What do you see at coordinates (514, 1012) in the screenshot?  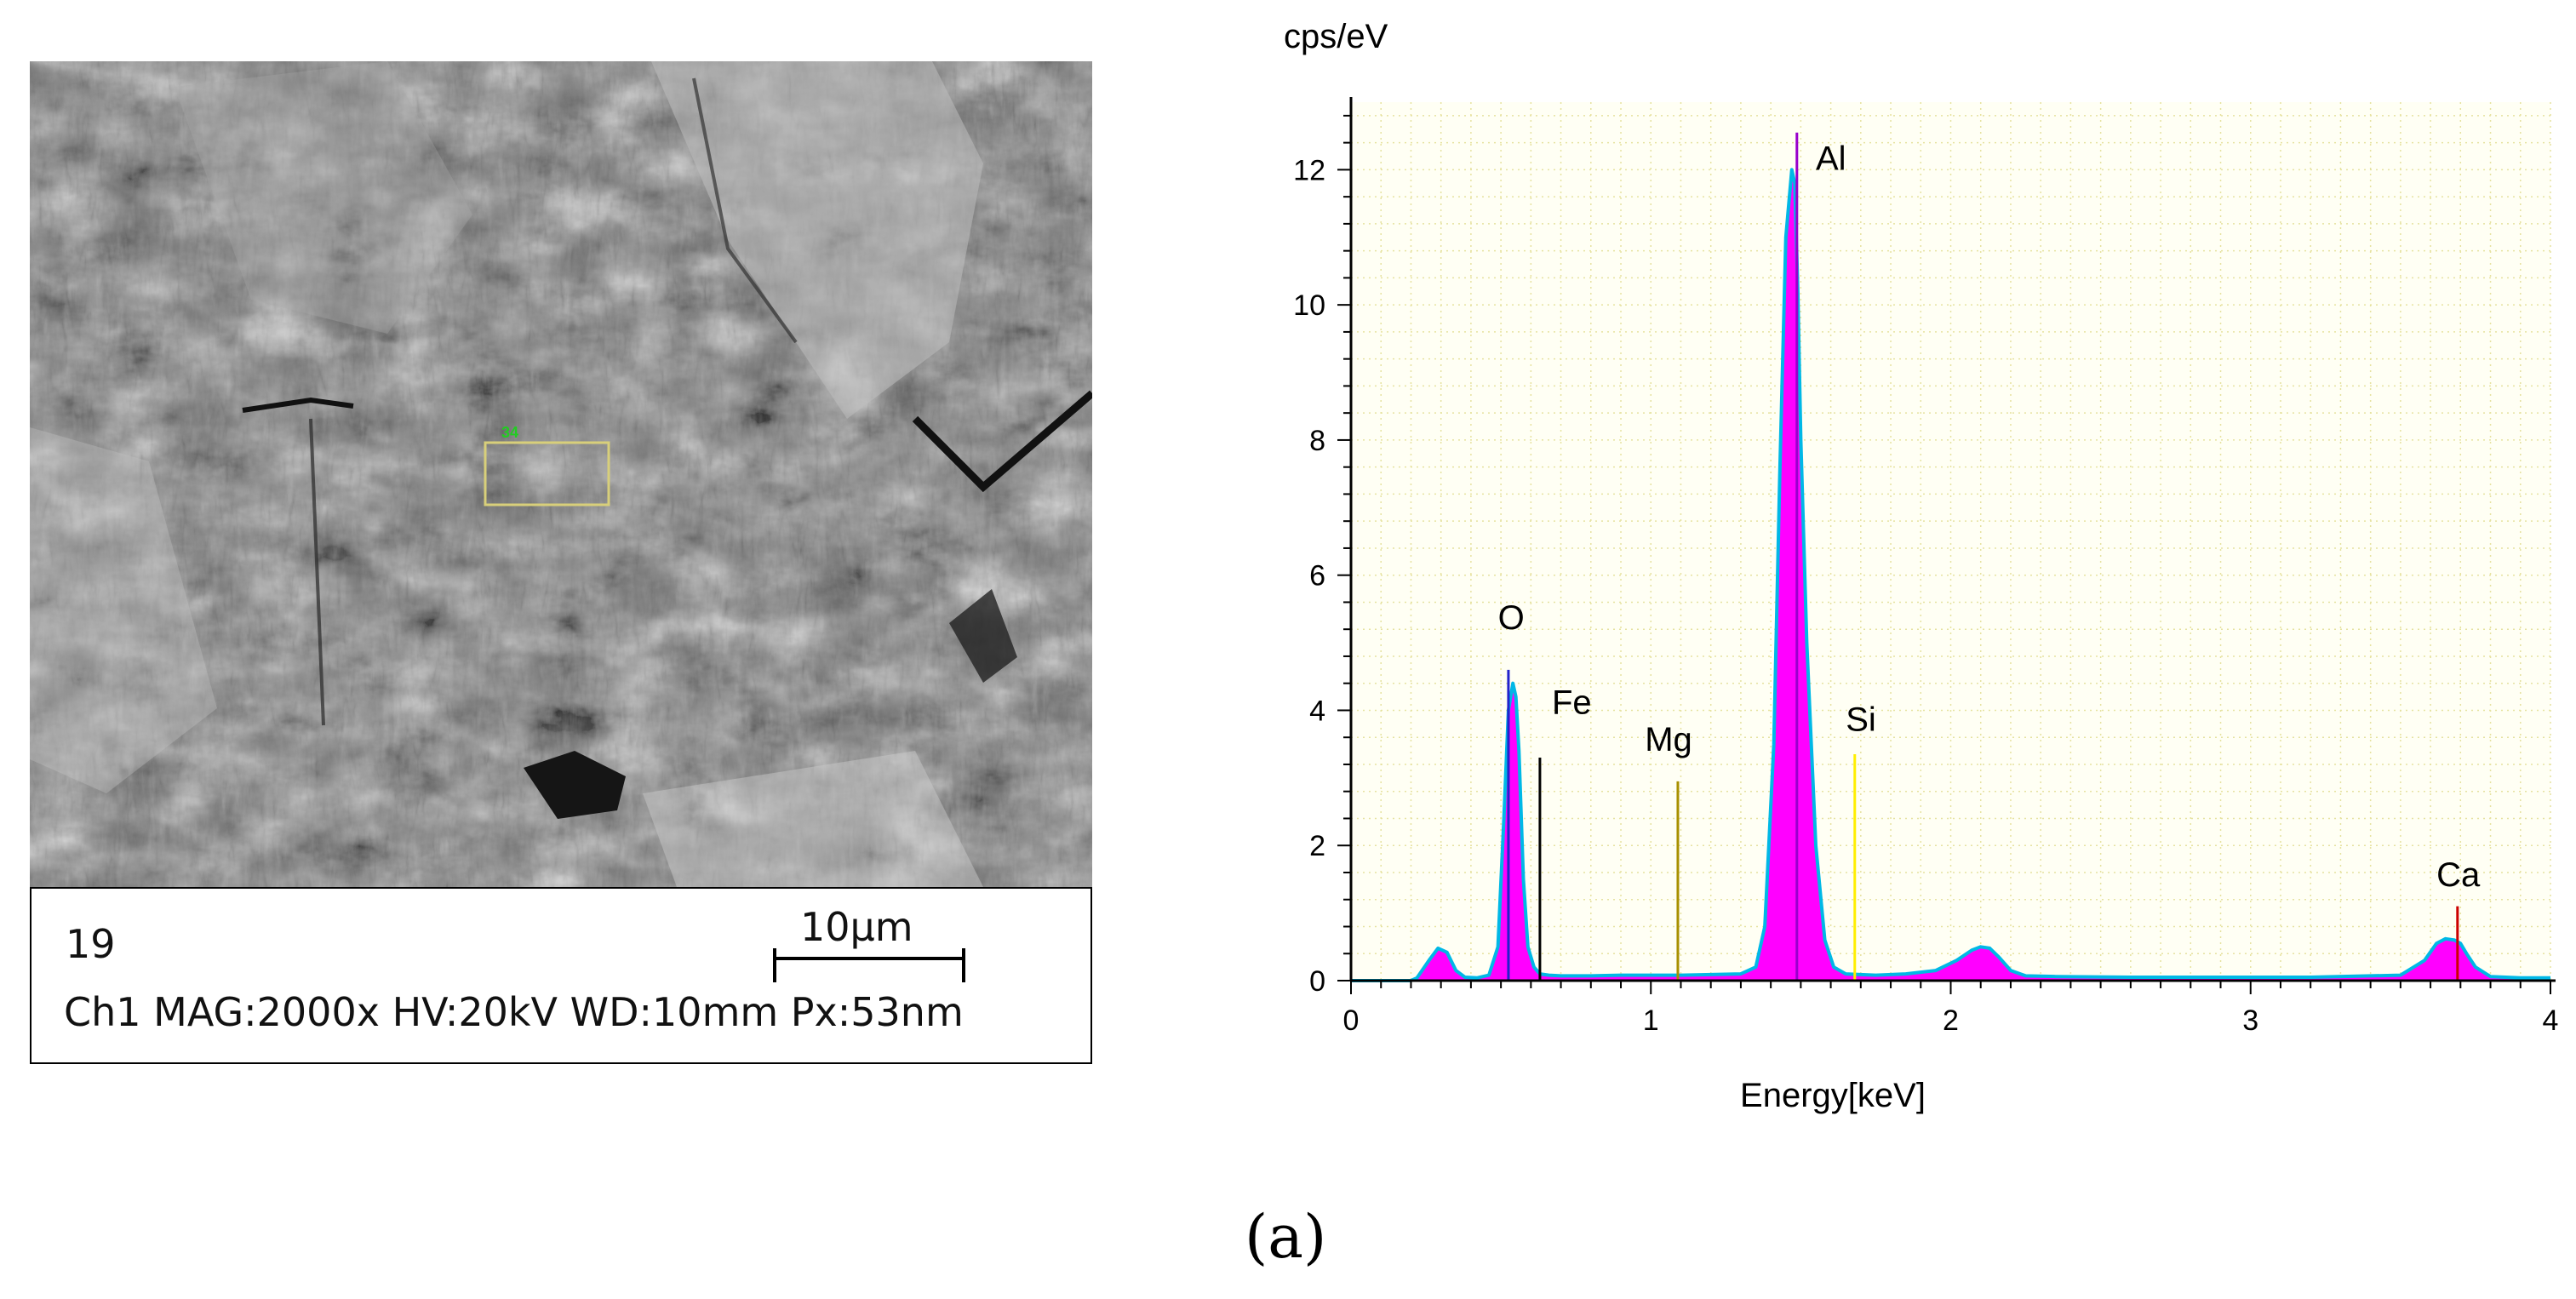 I see `acquisition-info: Ch1 MAG:2000x HV:20kV WD:10mm Px:53nm` at bounding box center [514, 1012].